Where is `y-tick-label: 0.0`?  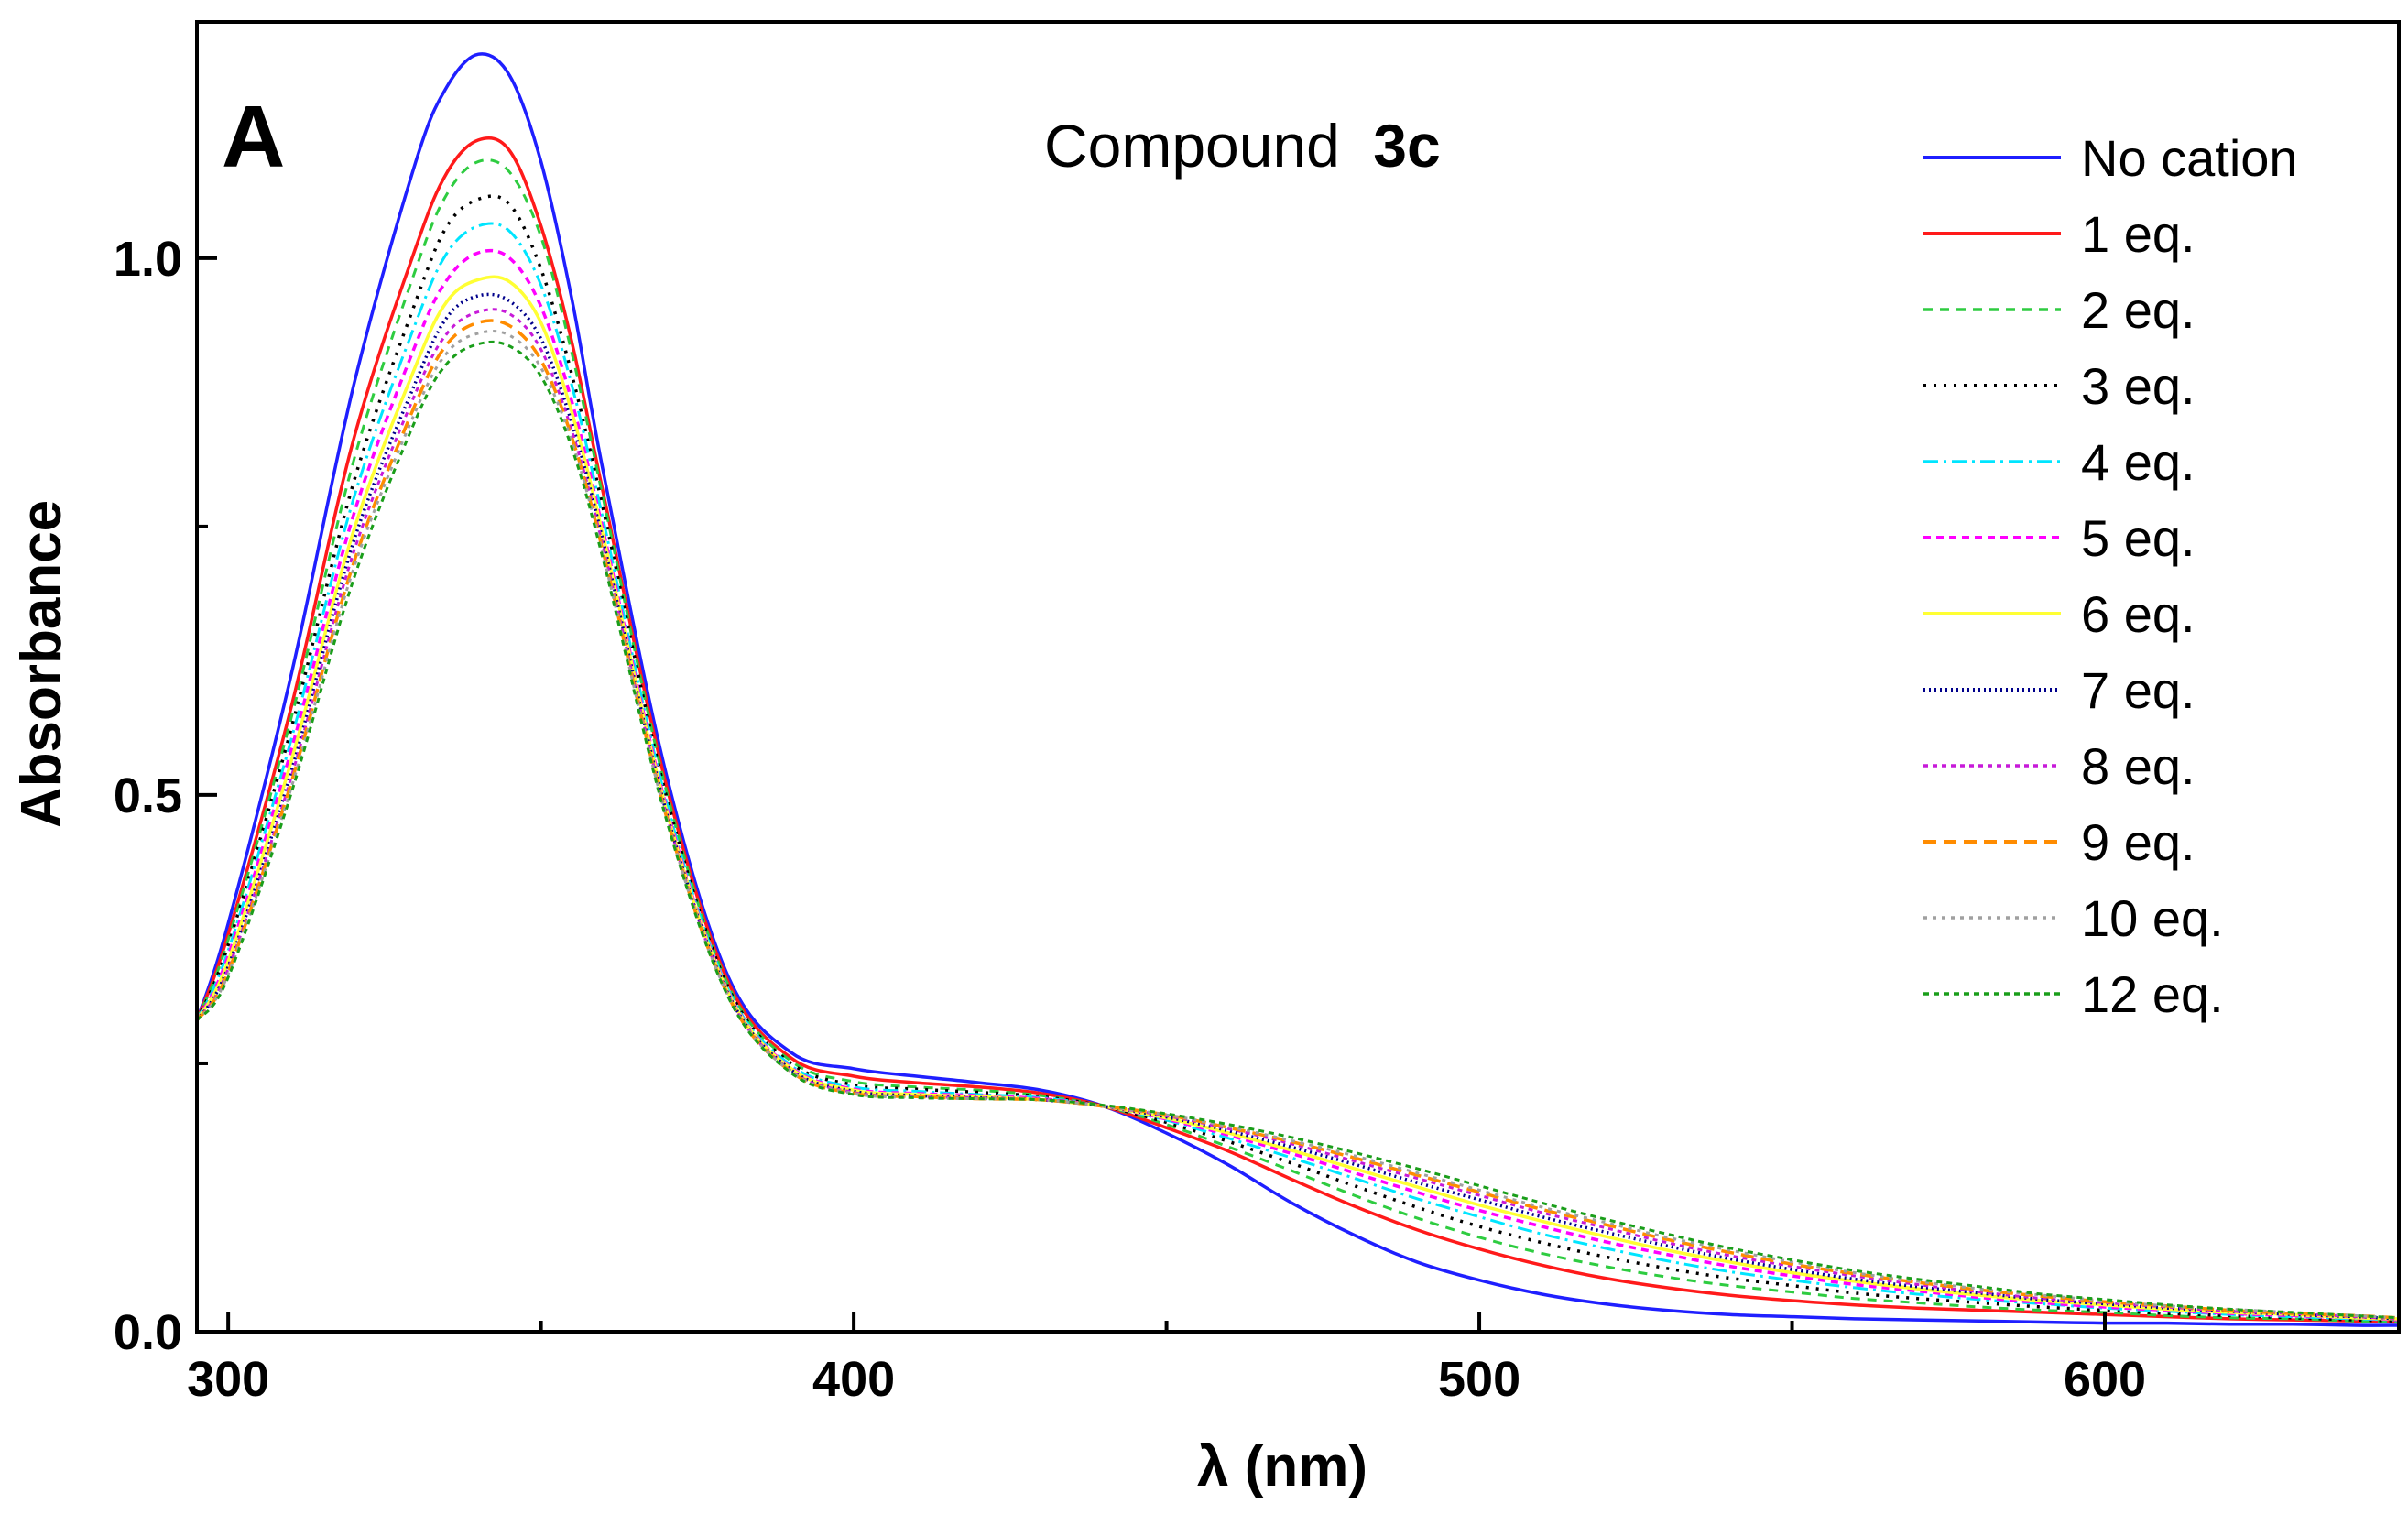 y-tick-label: 0.0 is located at coordinates (148, 1332).